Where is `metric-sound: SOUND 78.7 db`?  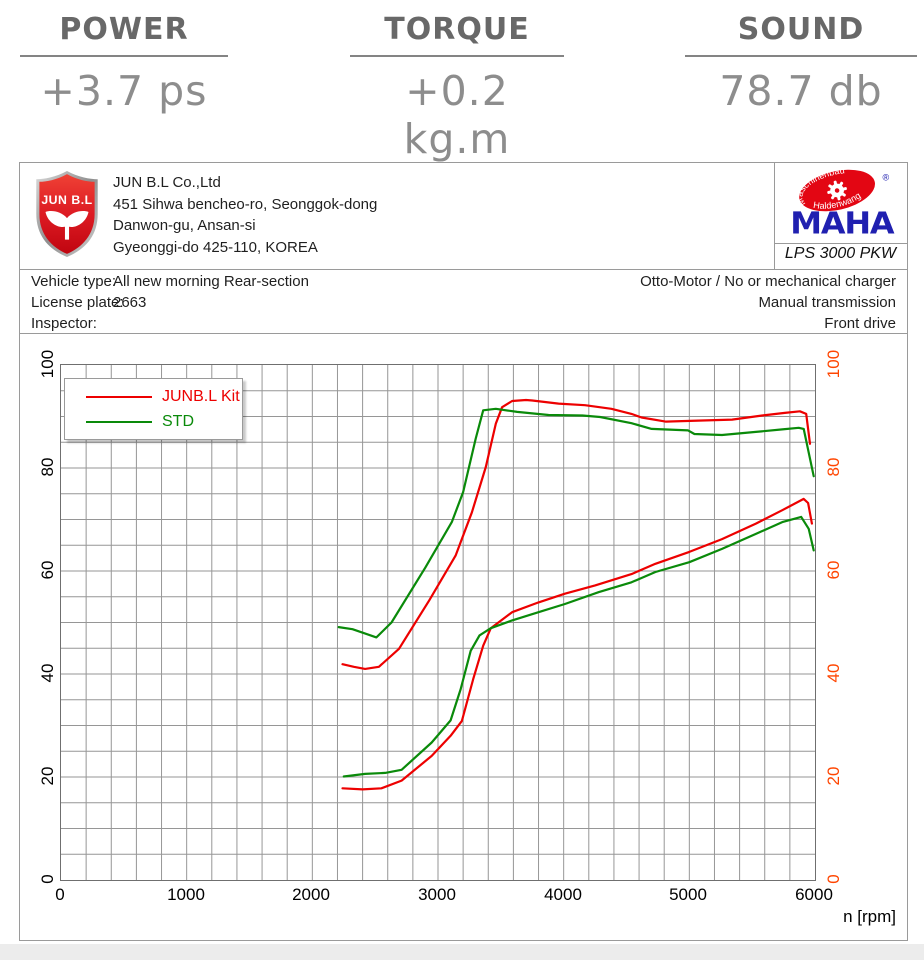
metric-sound: SOUND 78.7 db is located at coordinates (801, 62).